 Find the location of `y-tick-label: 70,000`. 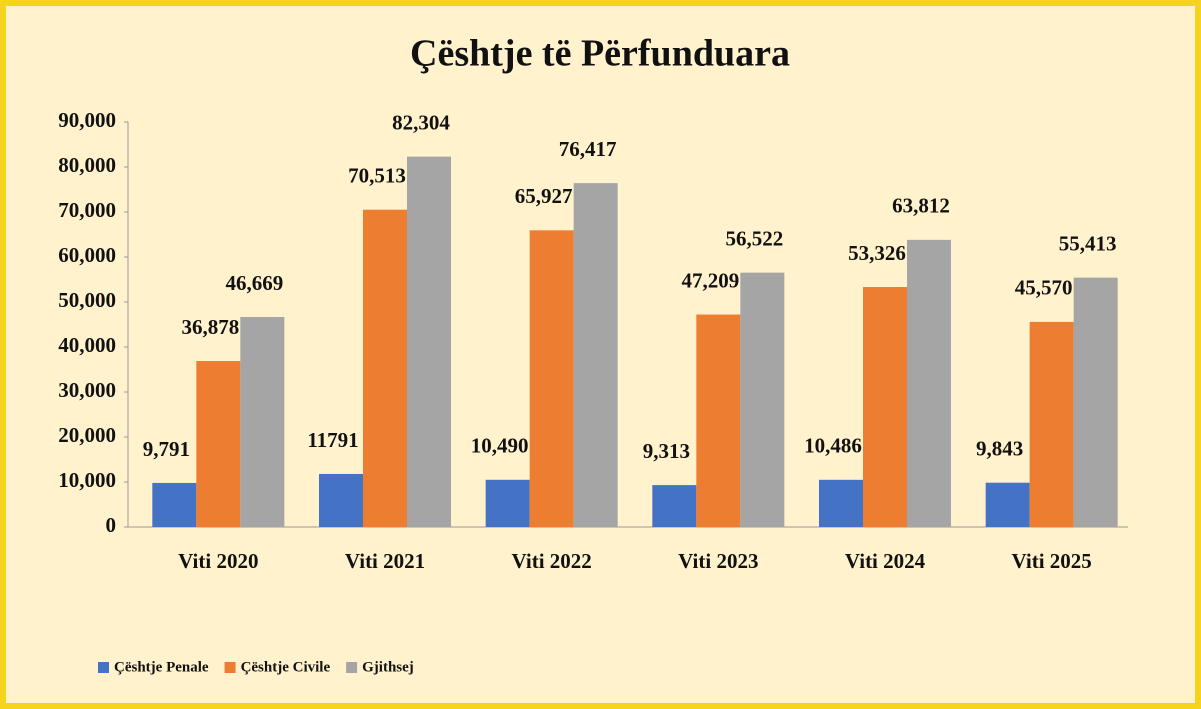

y-tick-label: 70,000 is located at coordinates (87, 210).